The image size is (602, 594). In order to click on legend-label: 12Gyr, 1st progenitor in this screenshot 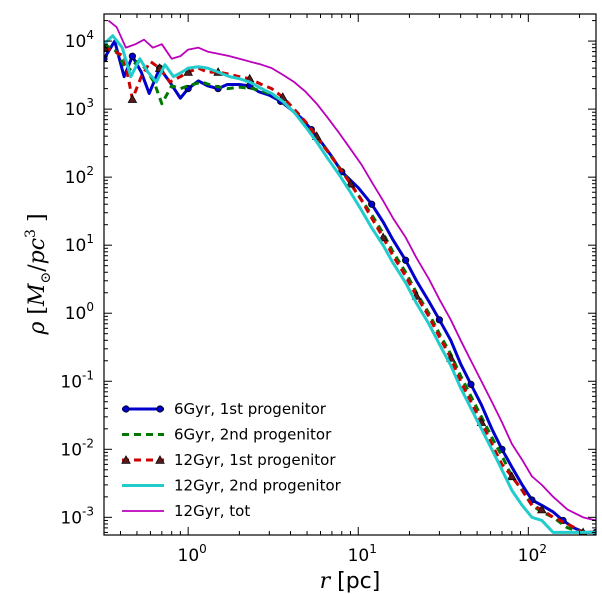, I will do `click(255, 460)`.